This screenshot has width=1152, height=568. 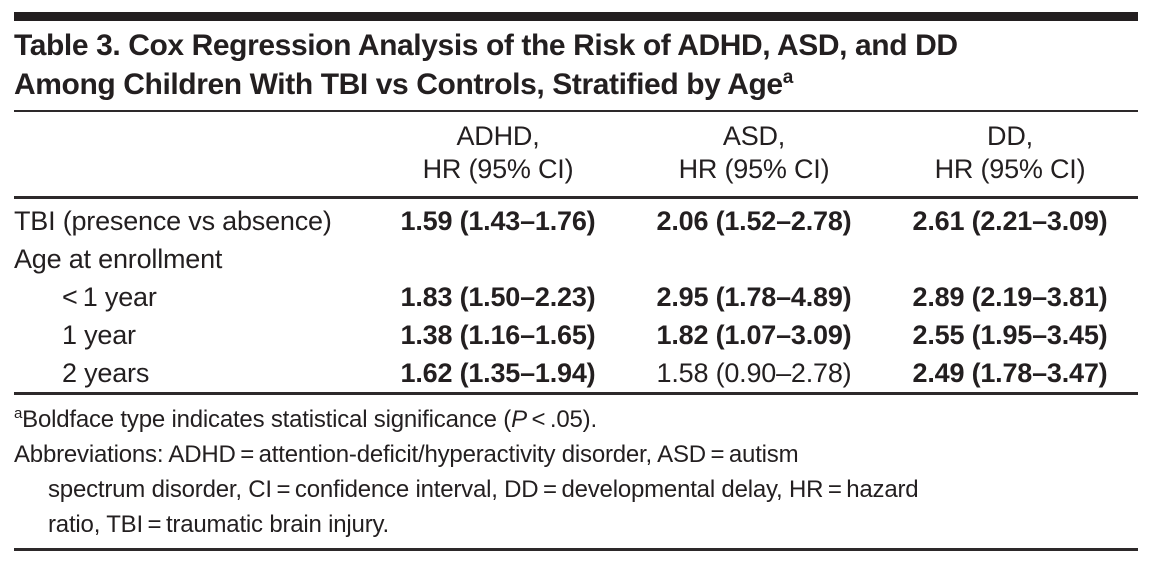 I want to click on hr-value-under1-adhd: 1.83 (1.50–2.23), so click(x=498, y=297).